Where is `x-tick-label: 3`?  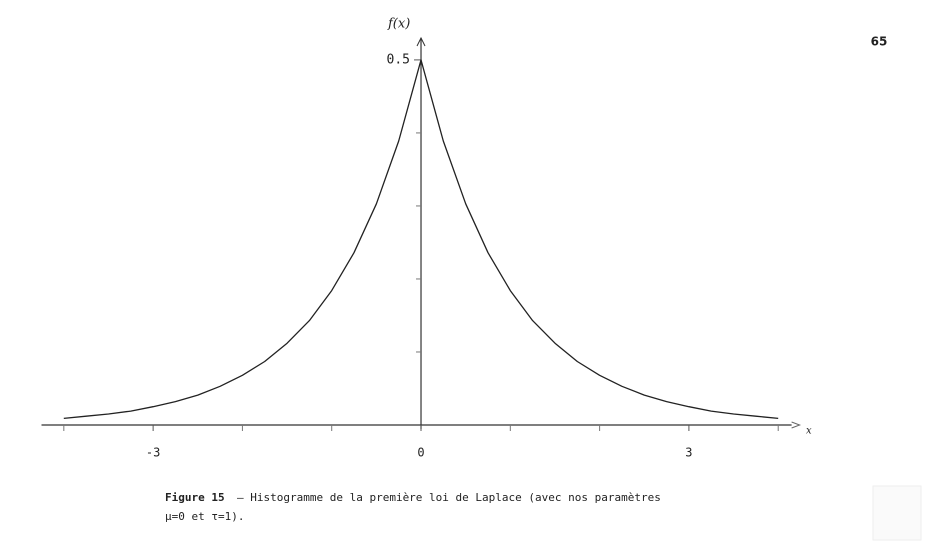
x-tick-label: 3 is located at coordinates (688, 453).